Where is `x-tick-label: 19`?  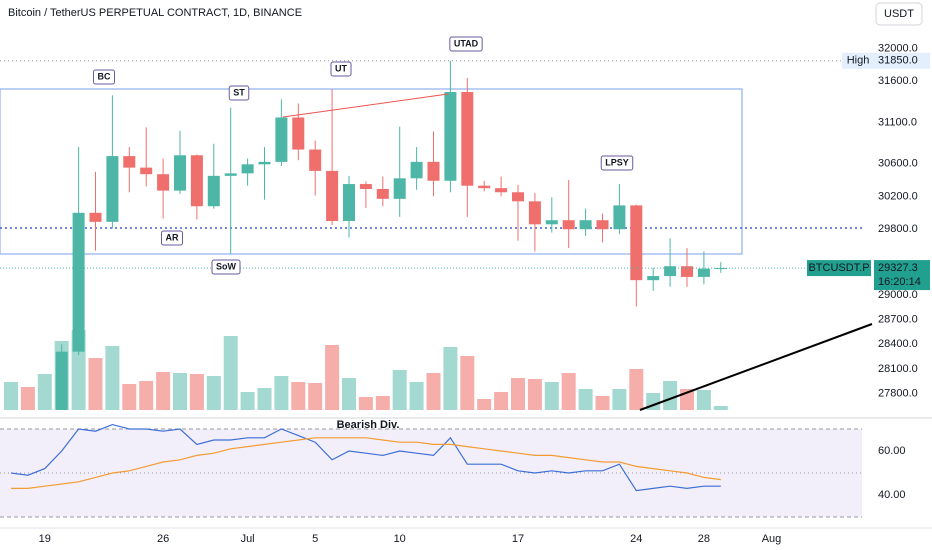
x-tick-label: 19 is located at coordinates (45, 539).